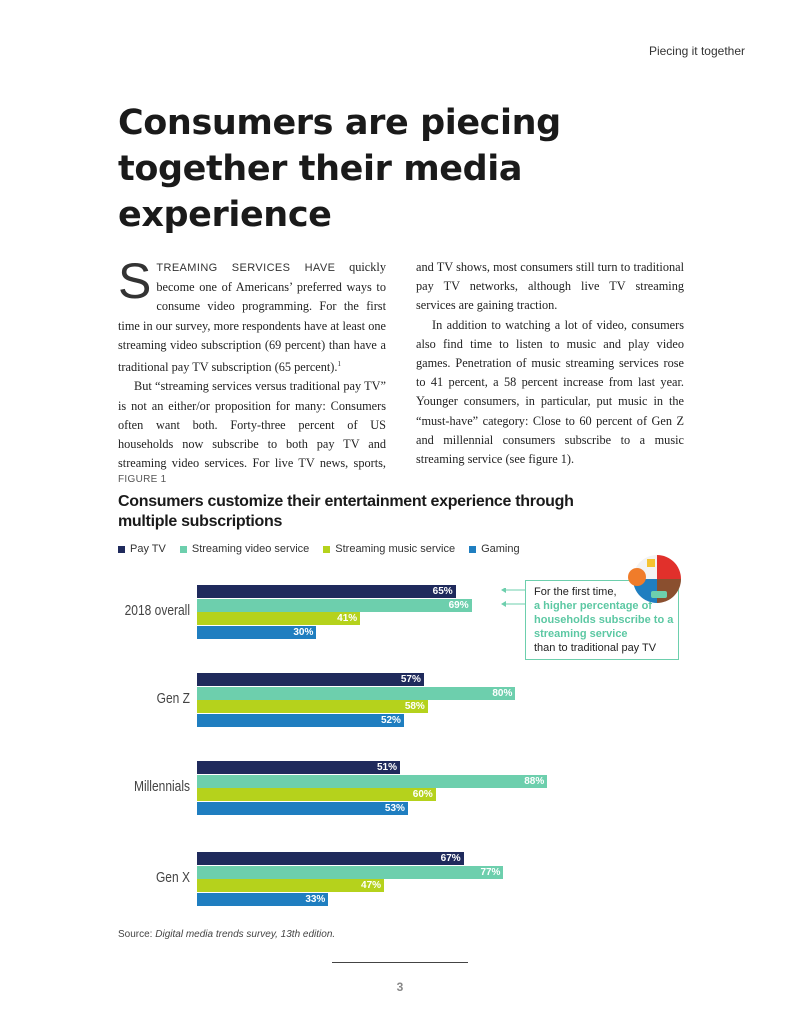 The image size is (800, 1036). I want to click on bar: 30%, so click(257, 632).